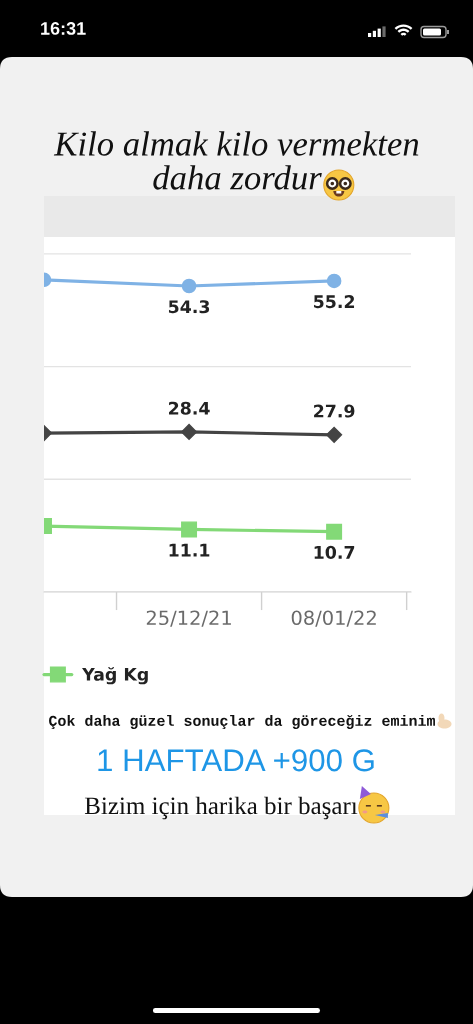  Describe the element at coordinates (221, 808) in the screenshot. I see `text: Bizim için harika bir başarı` at that location.